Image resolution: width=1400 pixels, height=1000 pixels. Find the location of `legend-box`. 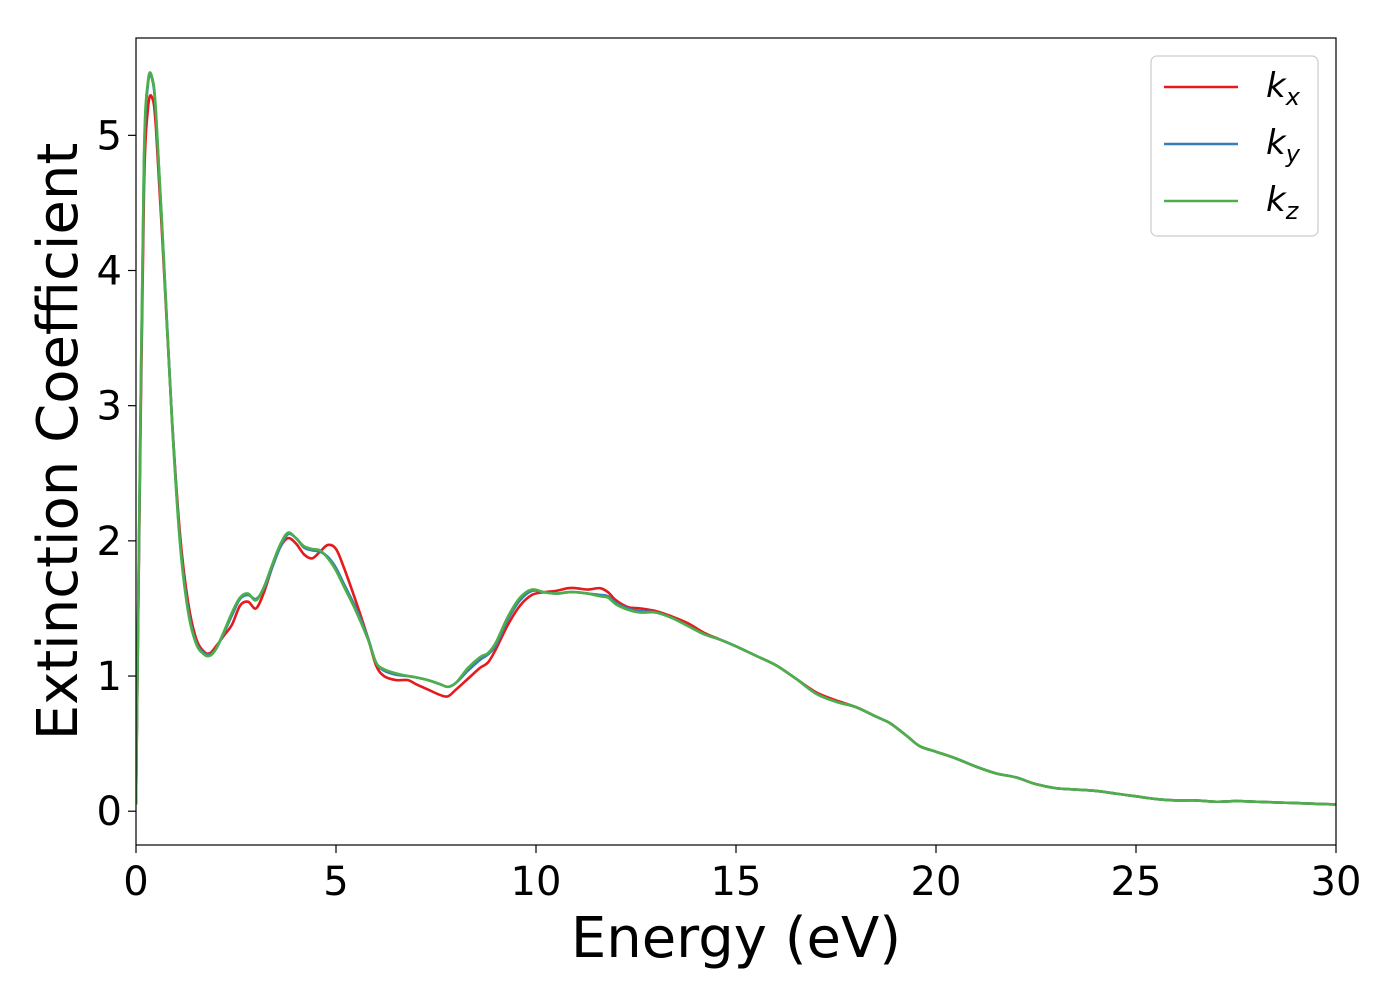

legend-box is located at coordinates (1234, 146).